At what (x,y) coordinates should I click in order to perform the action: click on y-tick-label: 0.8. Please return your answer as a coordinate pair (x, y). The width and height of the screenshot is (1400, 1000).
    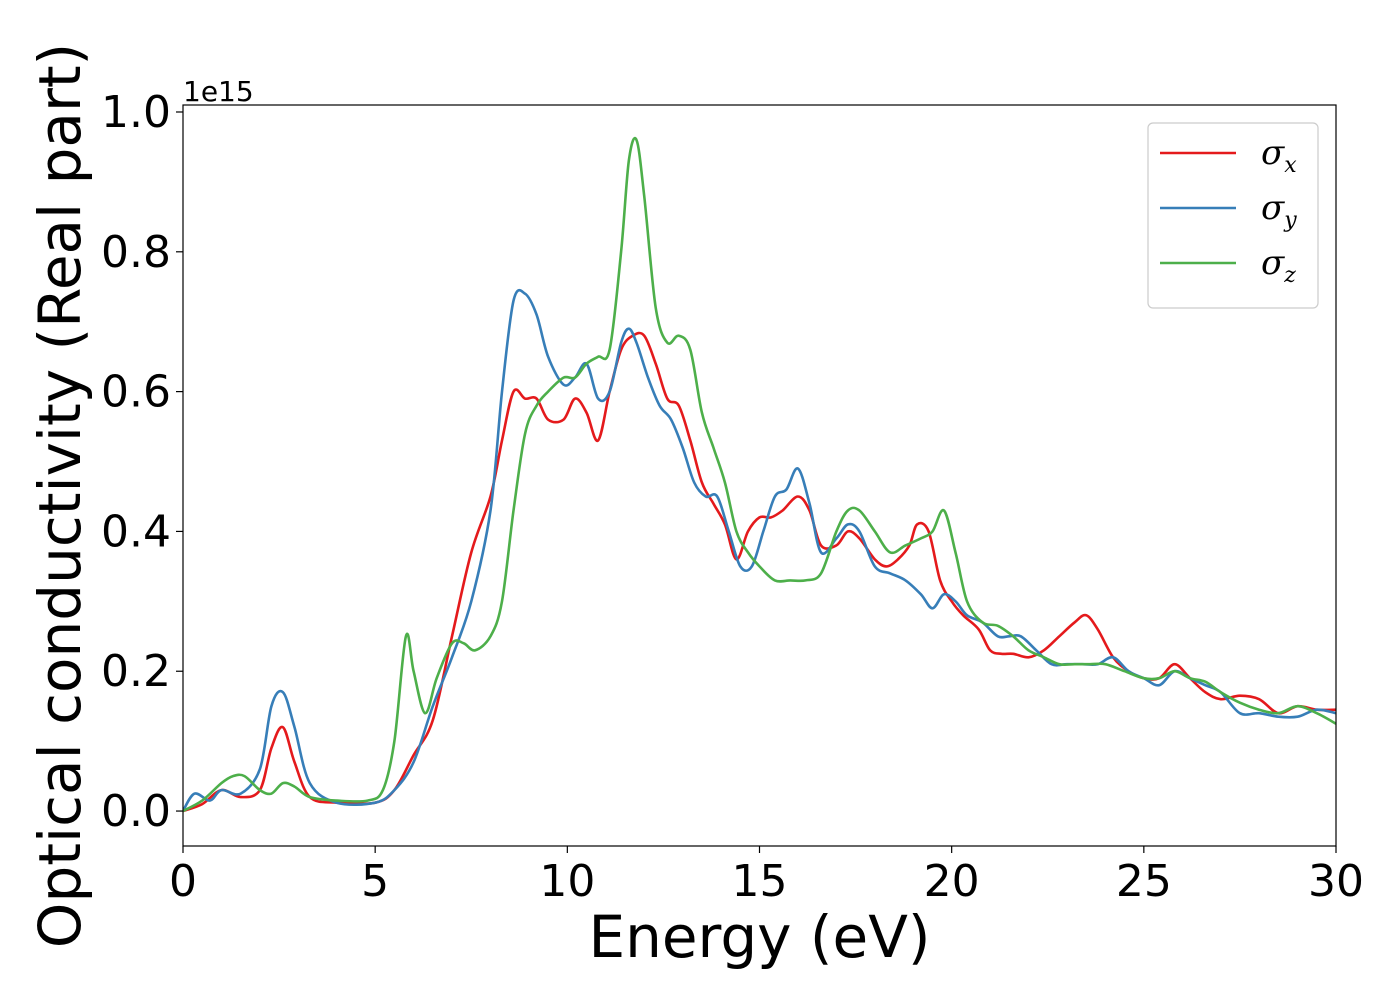
    Looking at the image, I should click on (136, 252).